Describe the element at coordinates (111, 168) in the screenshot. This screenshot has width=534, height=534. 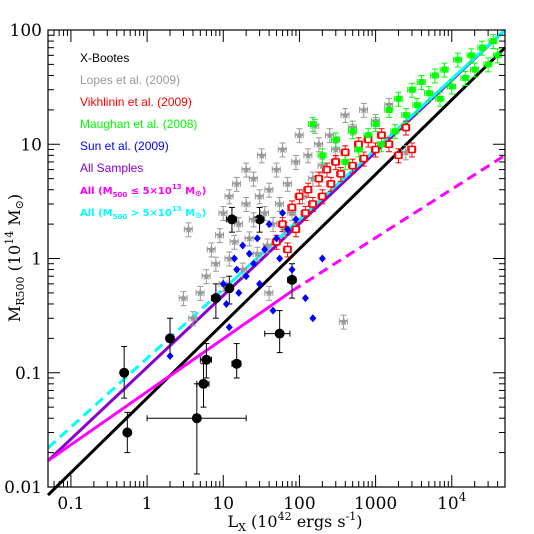
I see `legend-entry: All Samples` at that location.